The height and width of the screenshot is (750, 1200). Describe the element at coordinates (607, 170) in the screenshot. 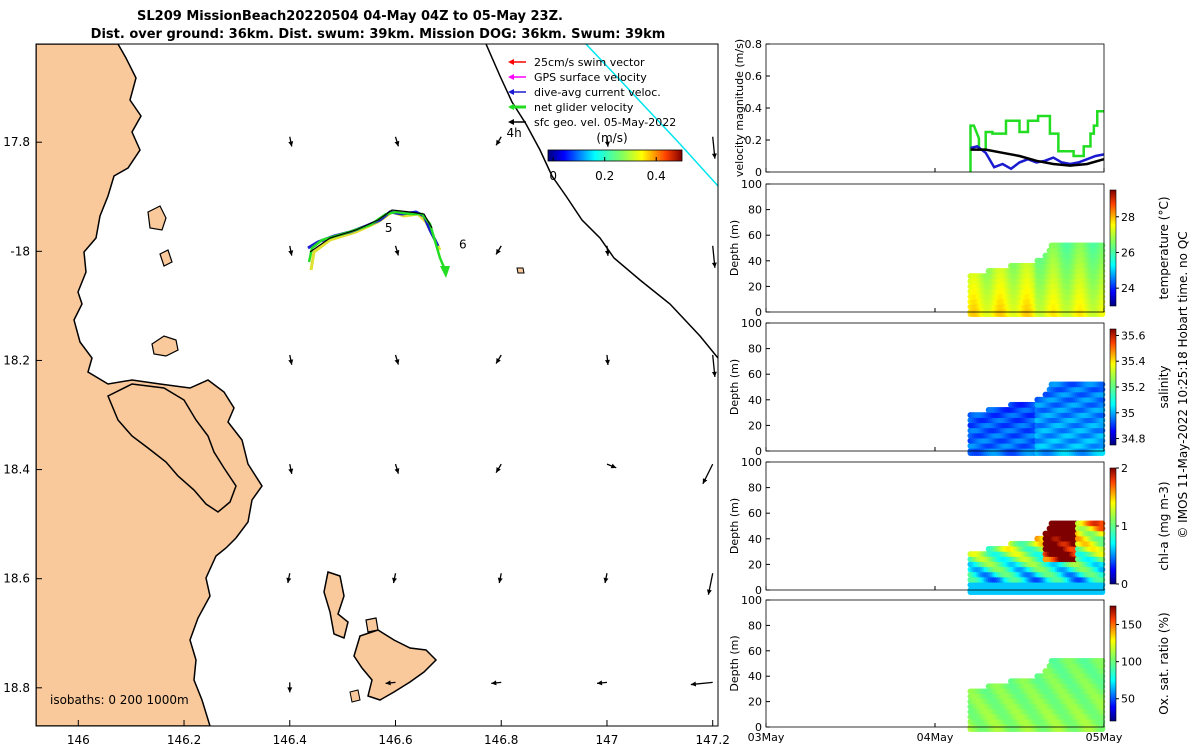

I see `colorbar-ticks: 0 0.2 0.4` at that location.